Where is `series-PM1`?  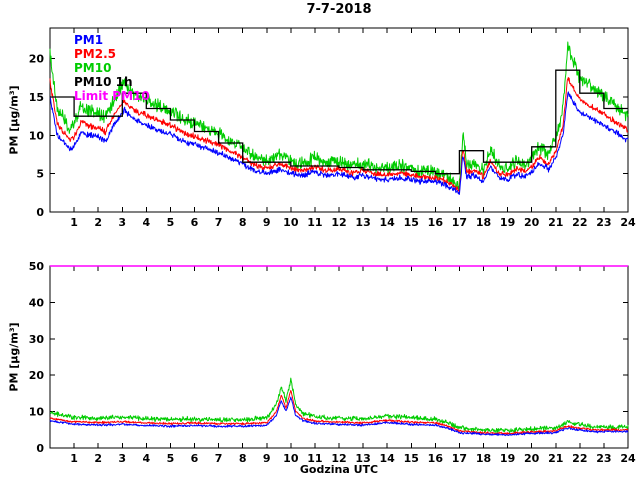
series-PM1 is located at coordinates (339, 416).